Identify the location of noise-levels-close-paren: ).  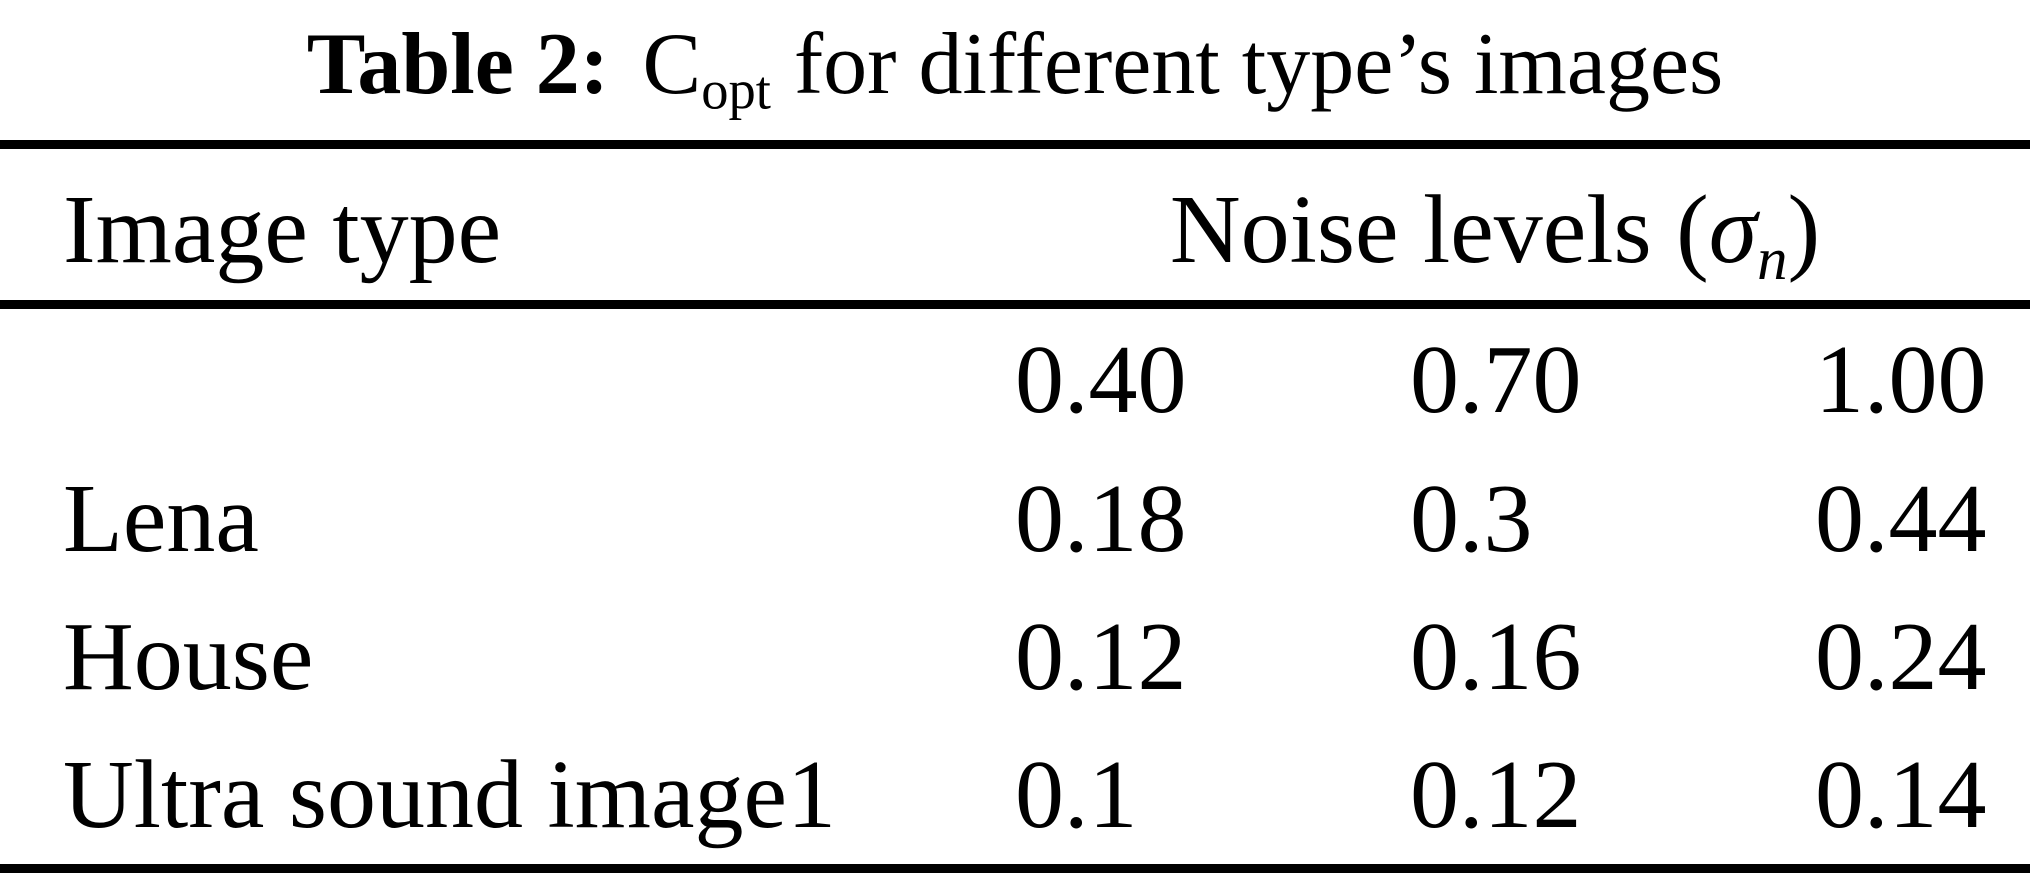
(1804, 229).